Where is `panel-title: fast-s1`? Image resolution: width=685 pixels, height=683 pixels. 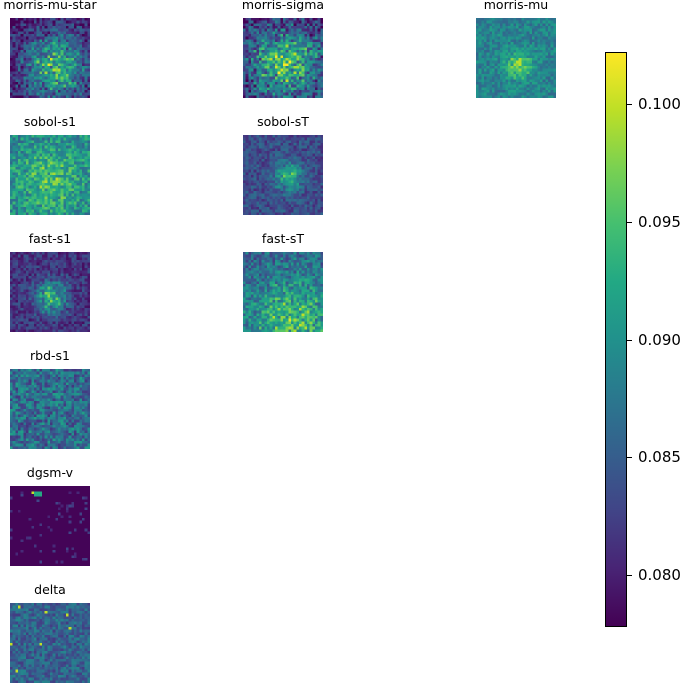
panel-title: fast-s1 is located at coordinates (50, 238).